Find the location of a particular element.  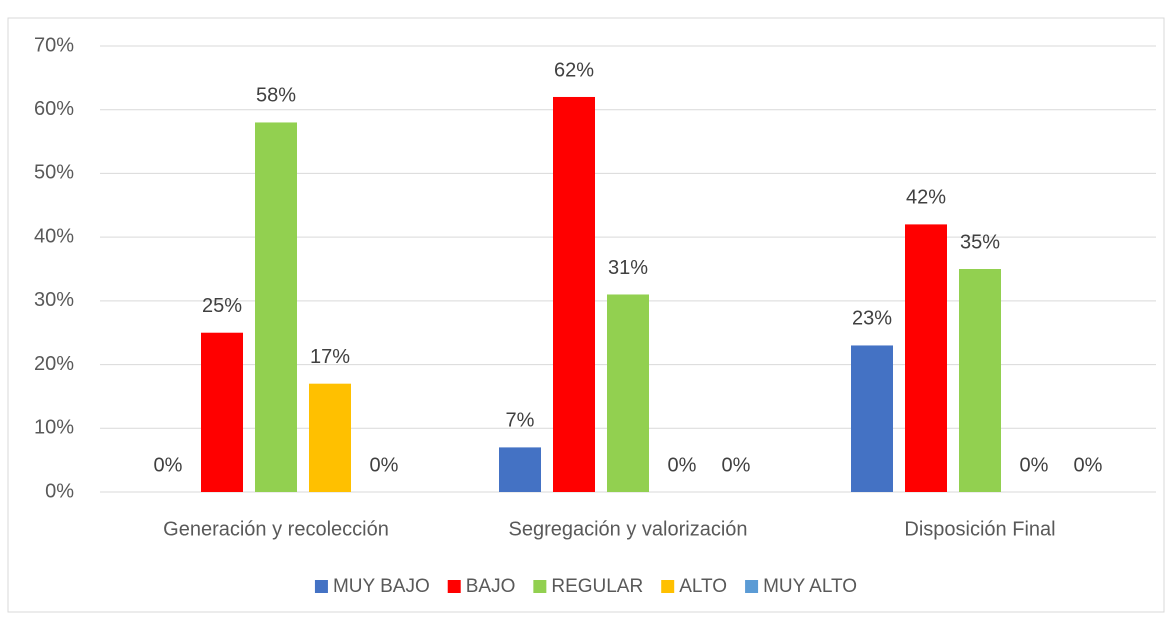

data-label: 31% is located at coordinates (628, 268).